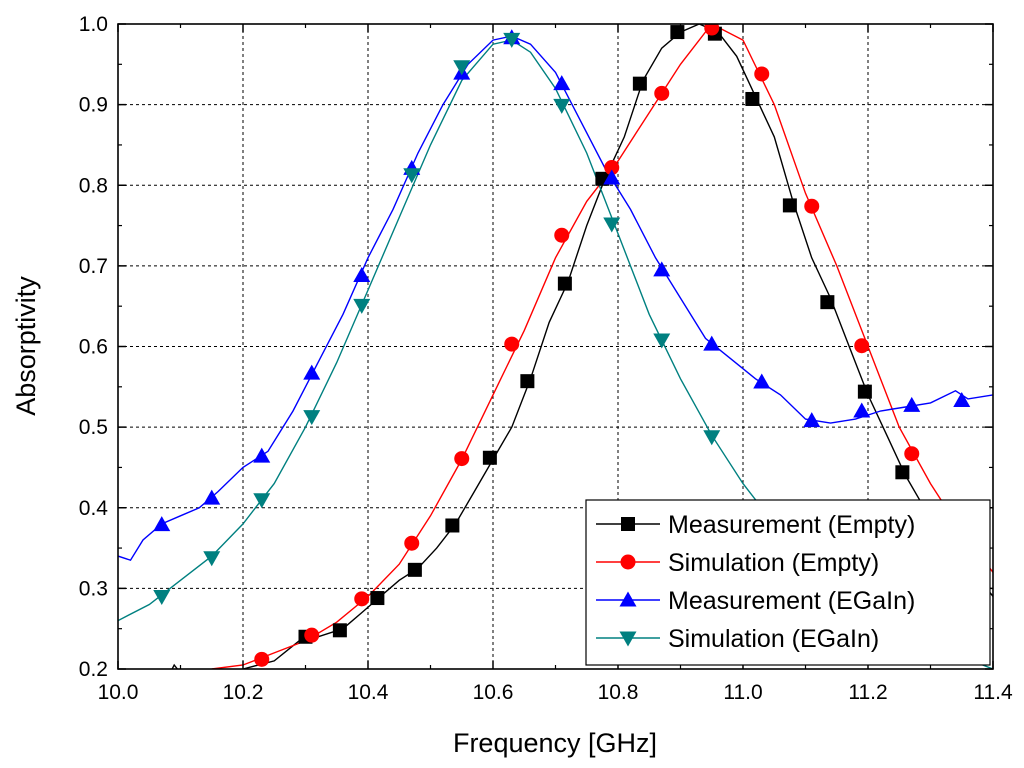 This screenshot has height=768, width=1024. I want to click on legend-label-1: Simulation (Empty), so click(773, 563).